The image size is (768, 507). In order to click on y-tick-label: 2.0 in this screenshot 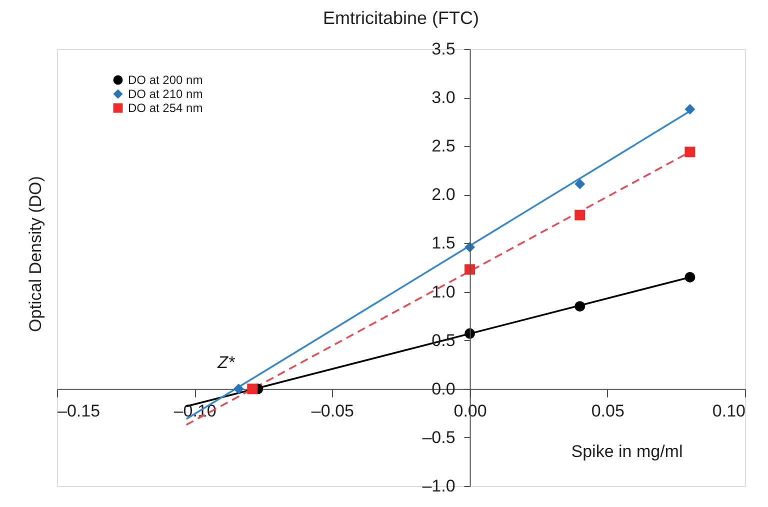, I will do `click(444, 194)`.